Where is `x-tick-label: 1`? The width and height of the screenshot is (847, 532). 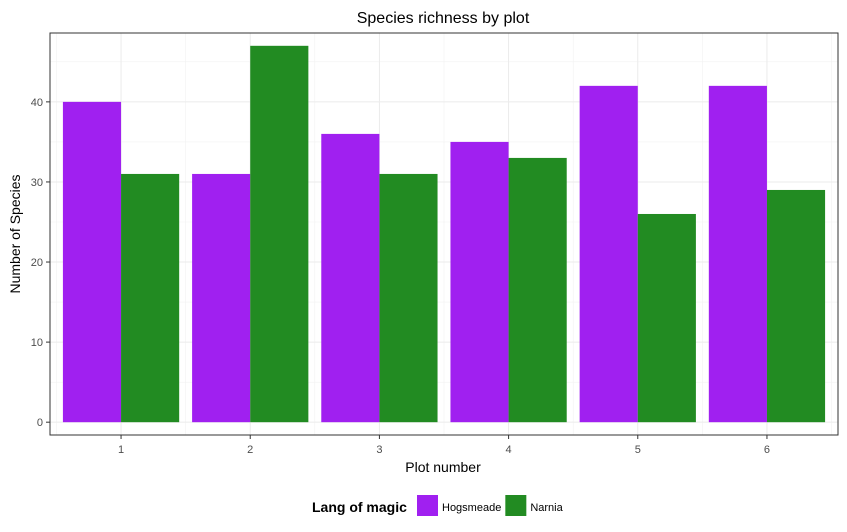
x-tick-label: 1 is located at coordinates (121, 450).